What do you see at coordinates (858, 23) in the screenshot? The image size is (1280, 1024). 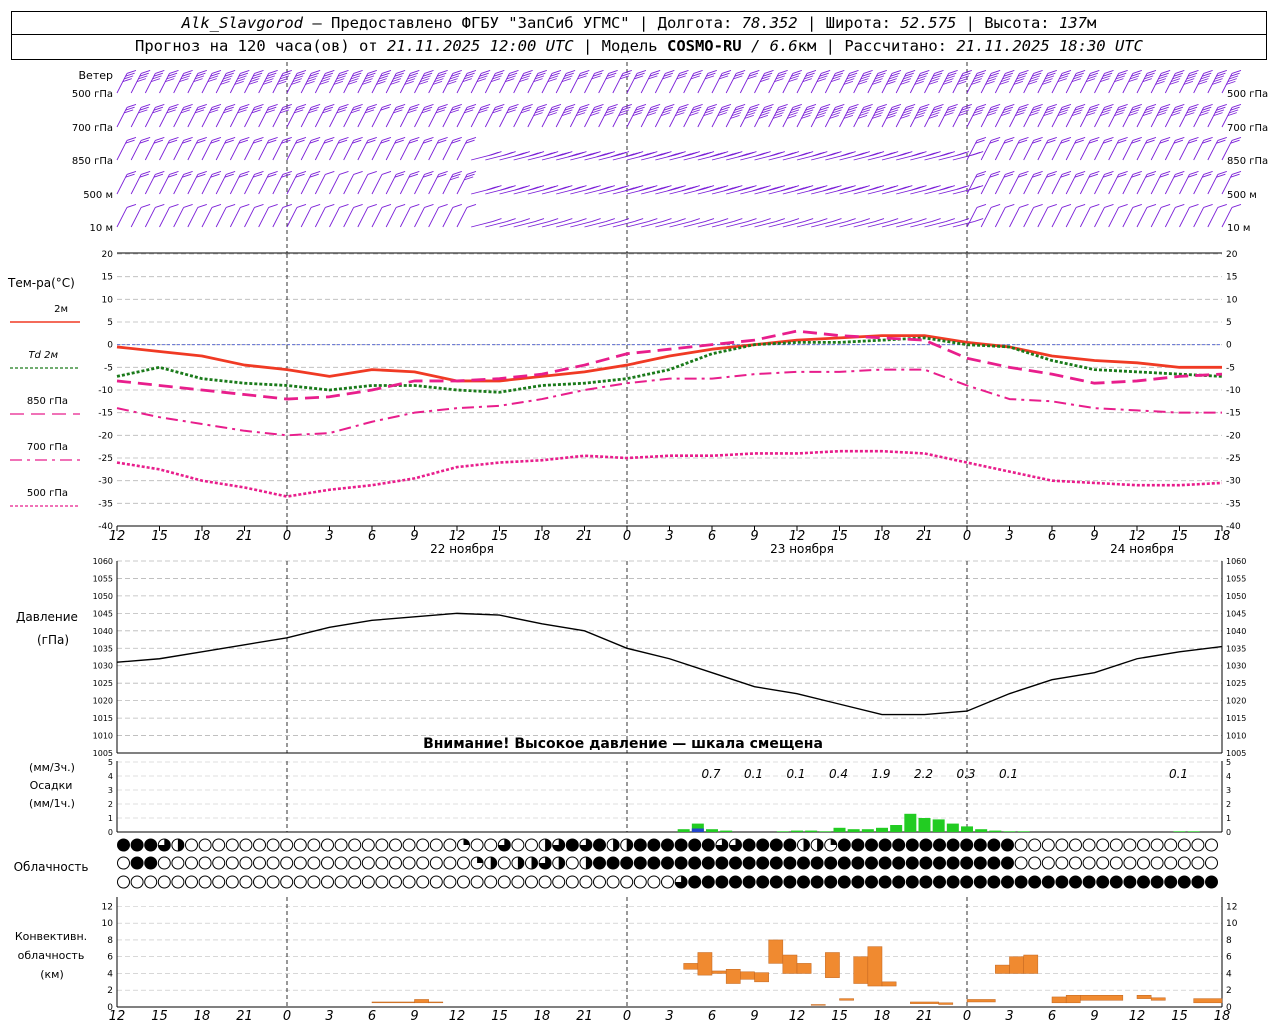 I see `lat-label: Широта:` at bounding box center [858, 23].